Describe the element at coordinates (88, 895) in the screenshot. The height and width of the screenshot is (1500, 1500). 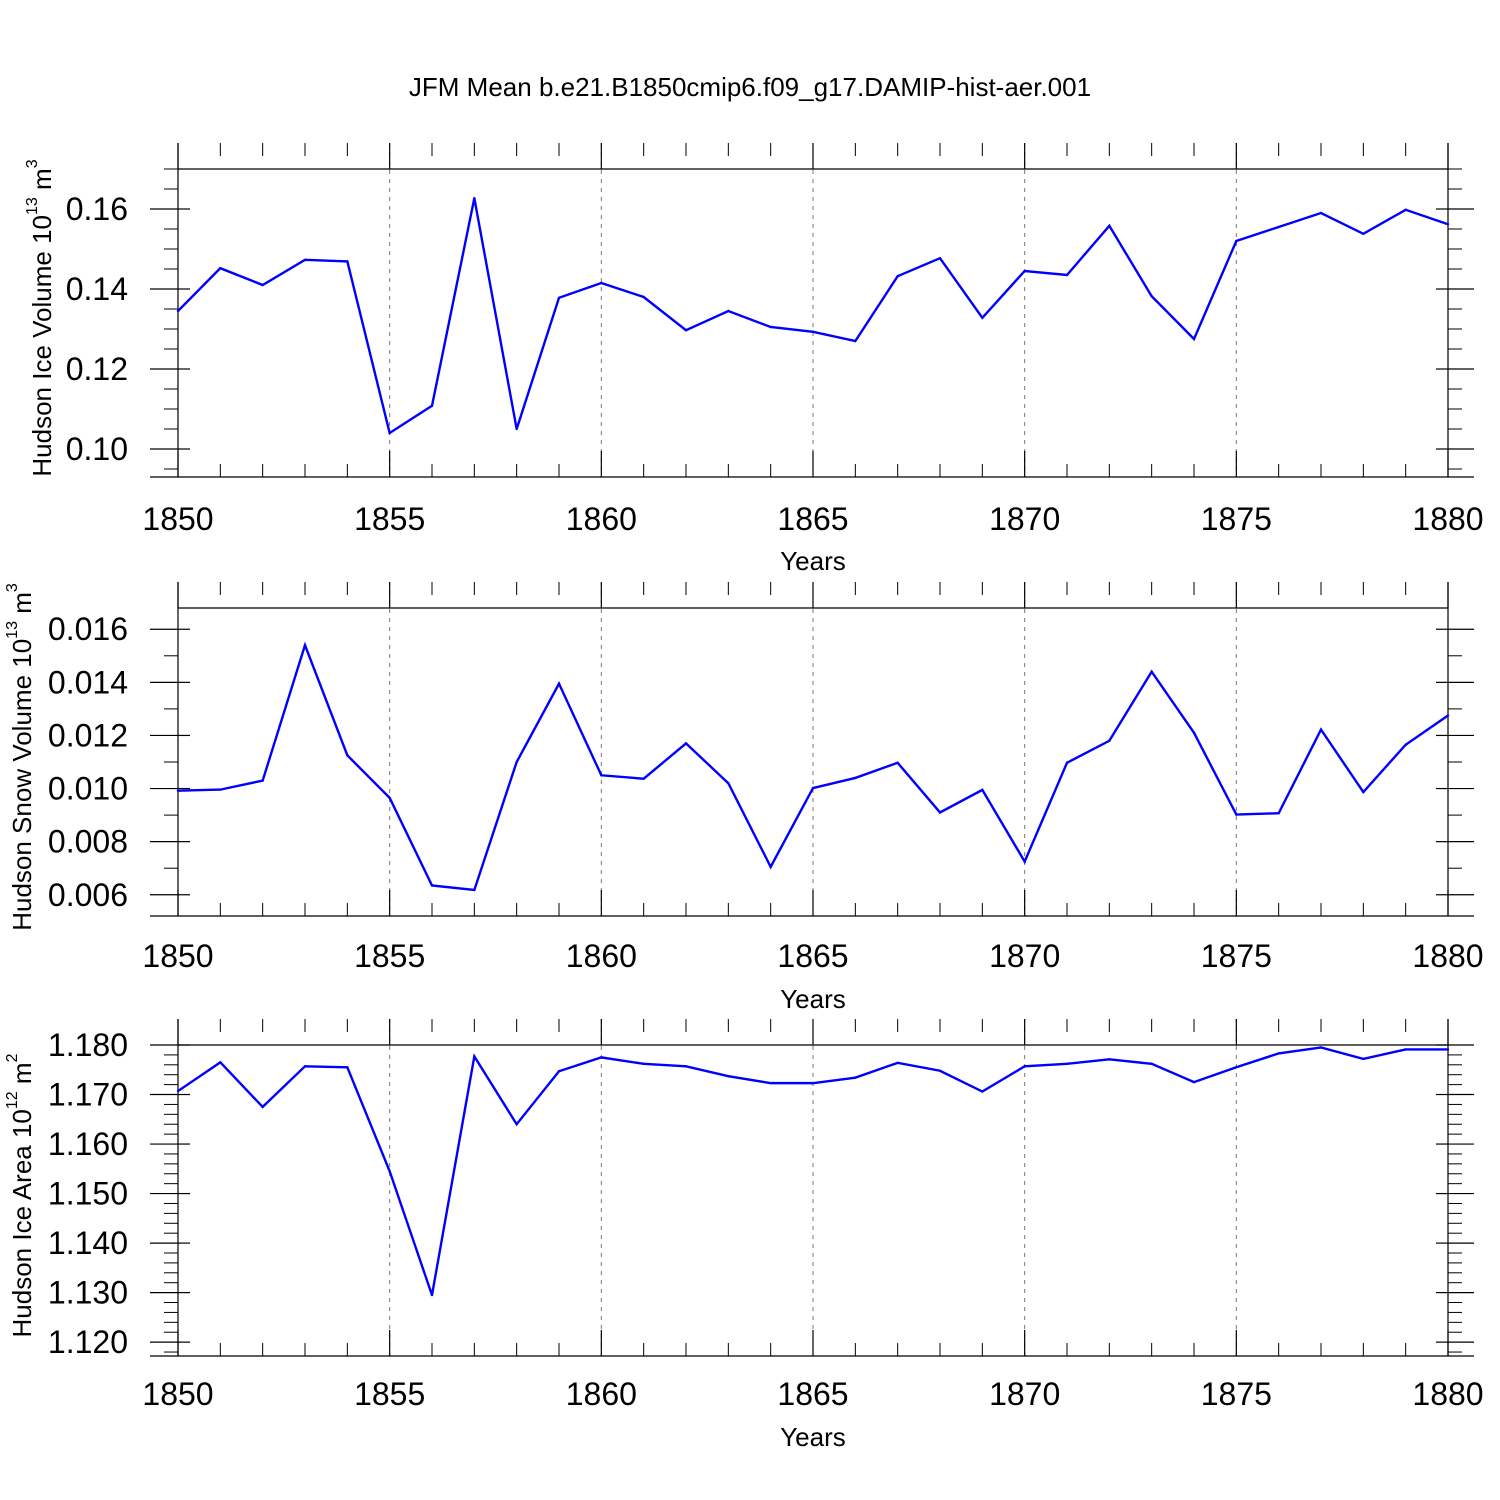
I see `y-tick-label: 0.006` at that location.